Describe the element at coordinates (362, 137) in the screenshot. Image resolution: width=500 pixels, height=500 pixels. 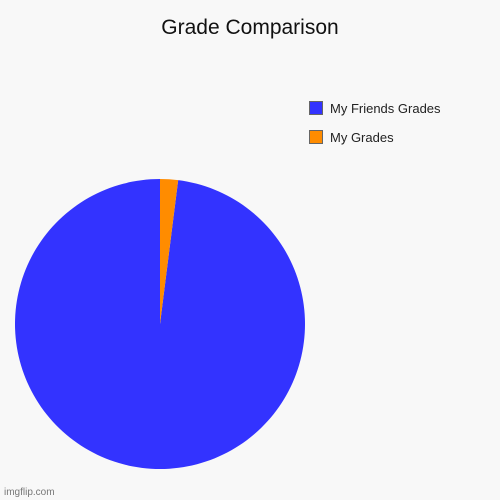
I see `legend-label: My Grades` at that location.